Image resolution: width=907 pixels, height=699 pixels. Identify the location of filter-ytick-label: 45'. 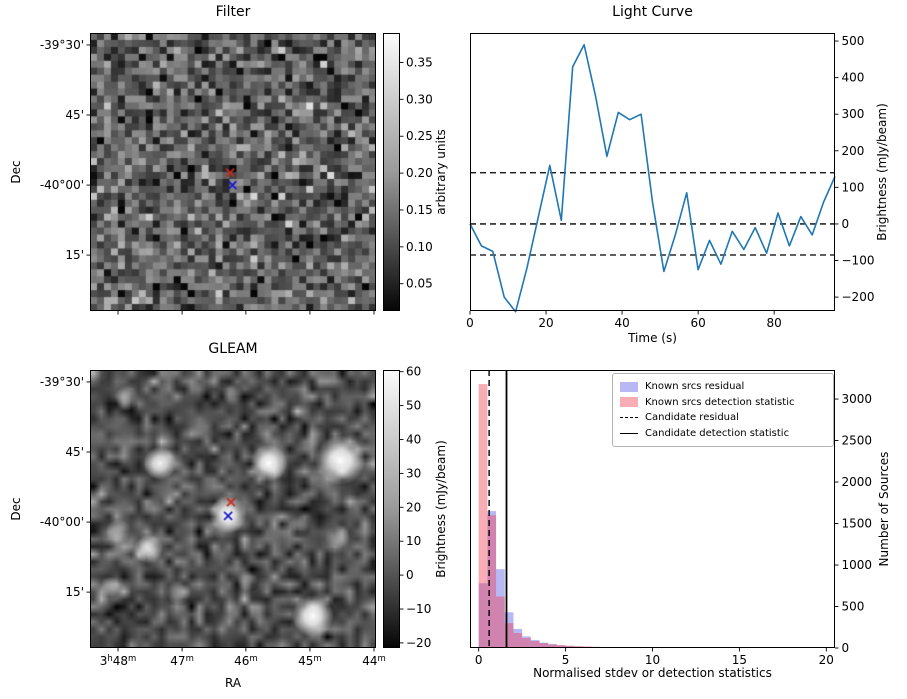
(74, 115).